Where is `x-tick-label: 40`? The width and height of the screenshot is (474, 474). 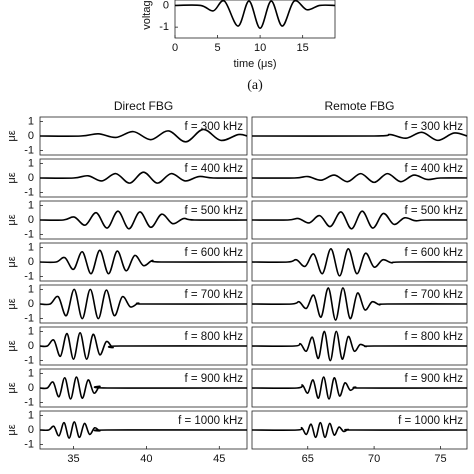
x-tick-label: 40 is located at coordinates (146, 459).